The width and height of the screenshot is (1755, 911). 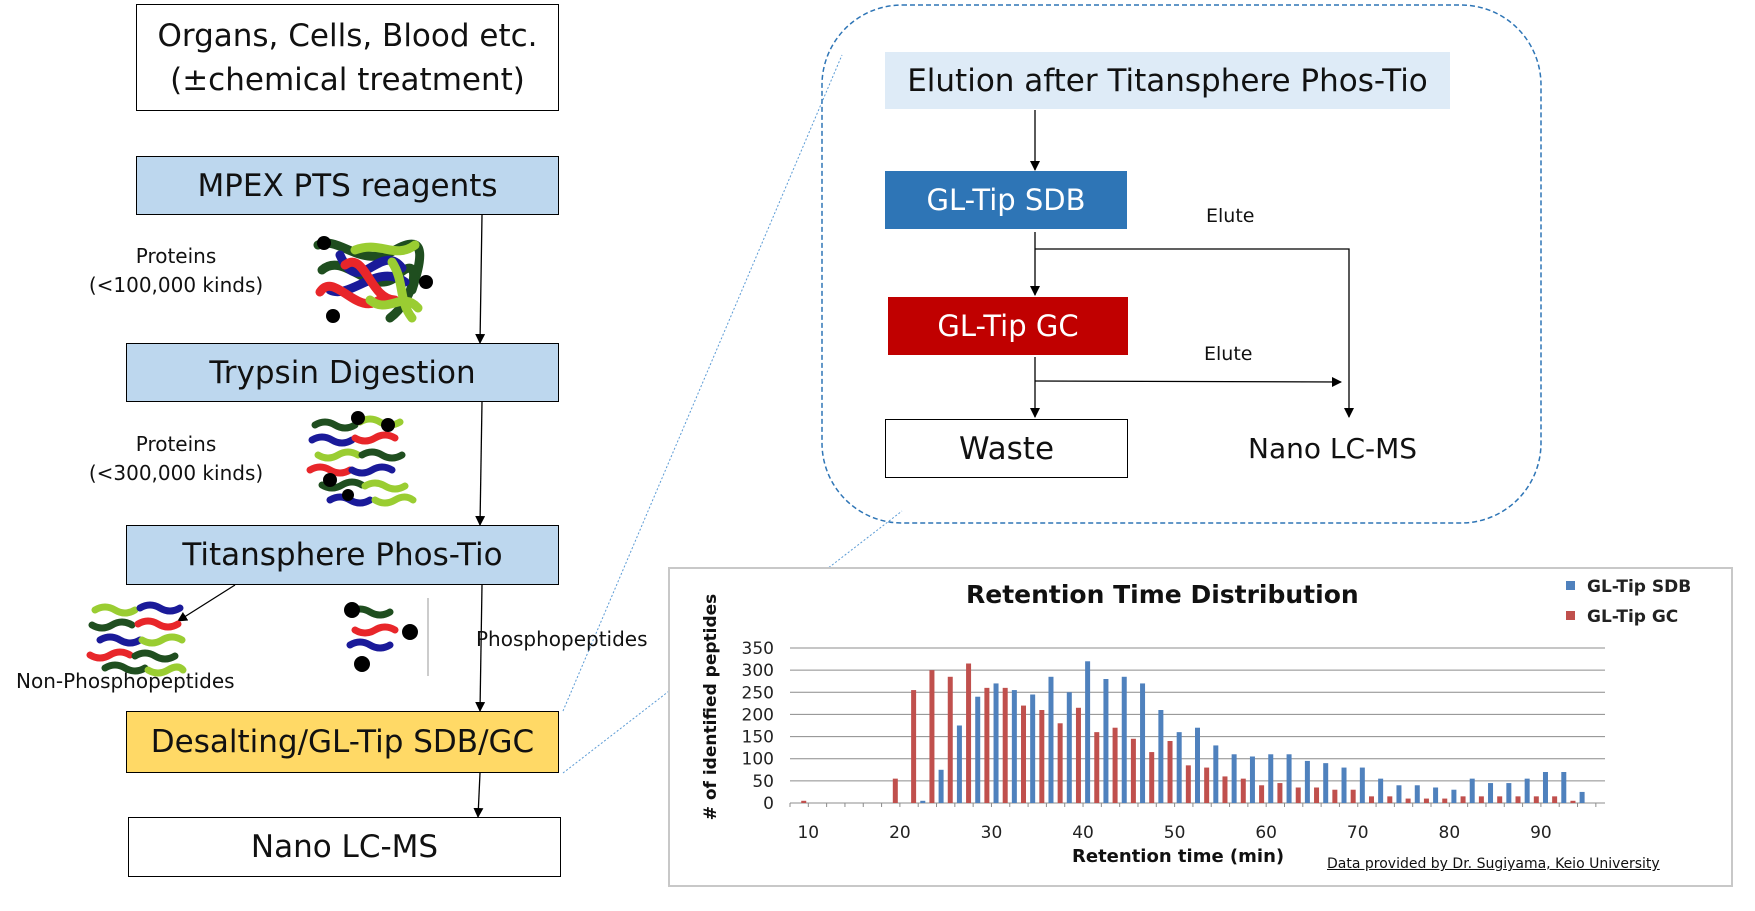 I want to click on trypsin-label: Trypsin Digestion, so click(x=342, y=372).